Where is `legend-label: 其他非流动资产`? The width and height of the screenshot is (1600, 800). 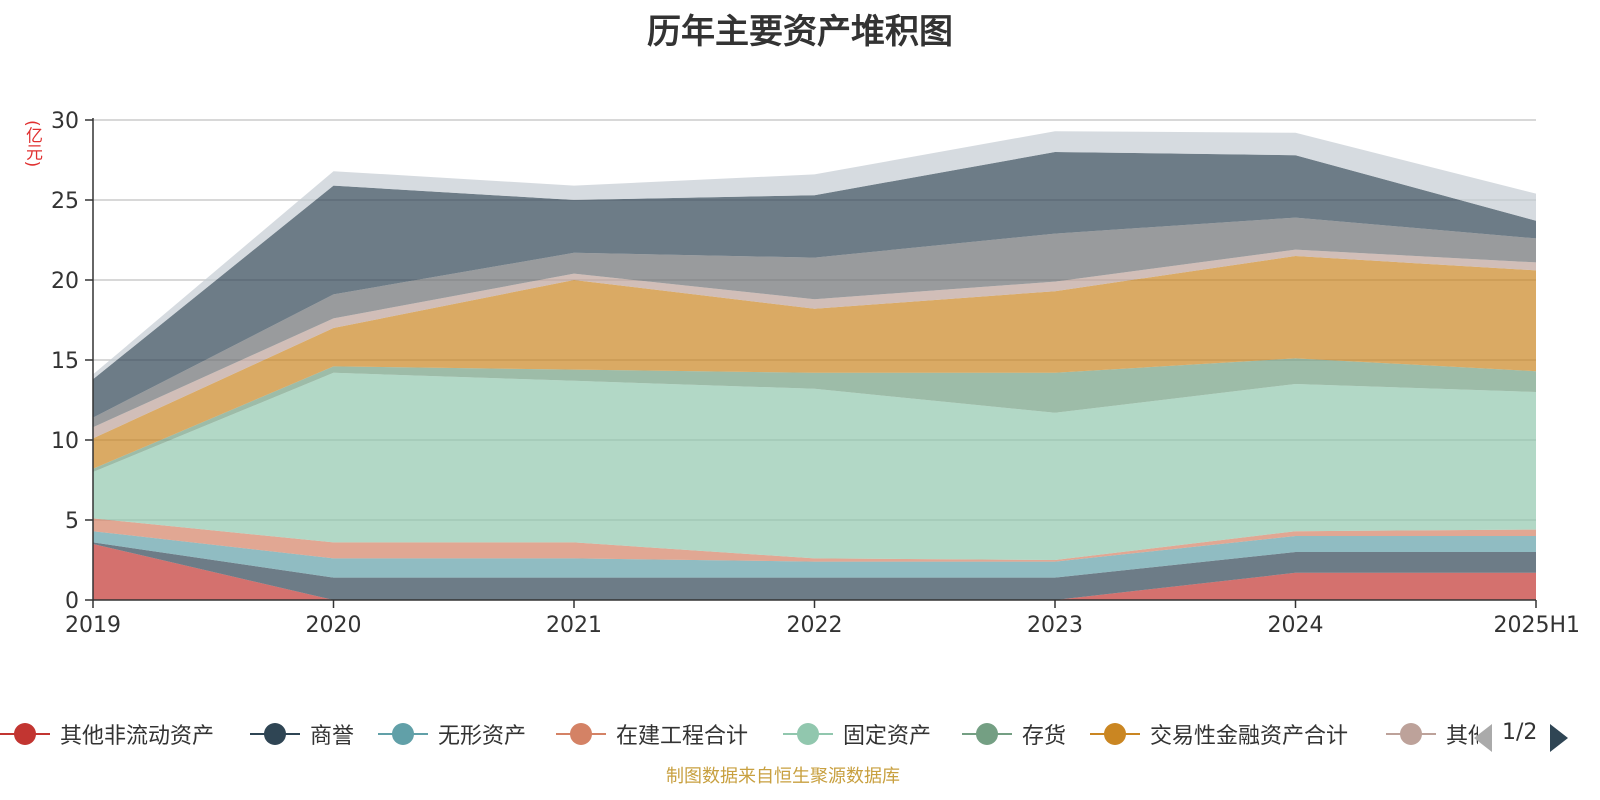
legend-label: 其他非流动资产 is located at coordinates (137, 736).